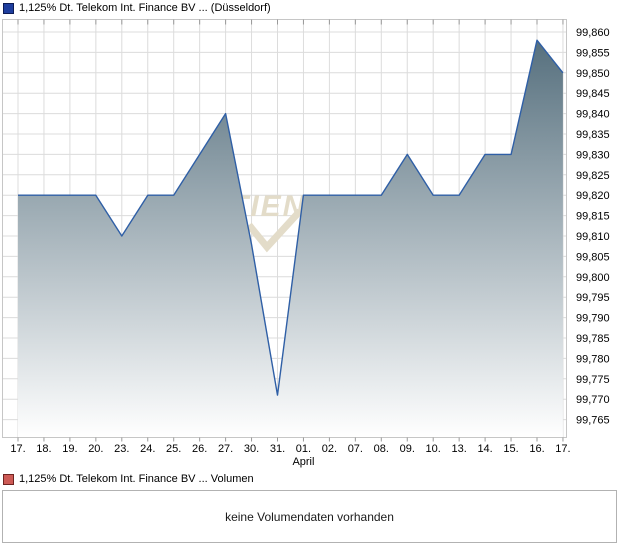 The image size is (620, 546). Describe the element at coordinates (199, 449) in the screenshot. I see `x-axis-tick-label: 26.` at that location.